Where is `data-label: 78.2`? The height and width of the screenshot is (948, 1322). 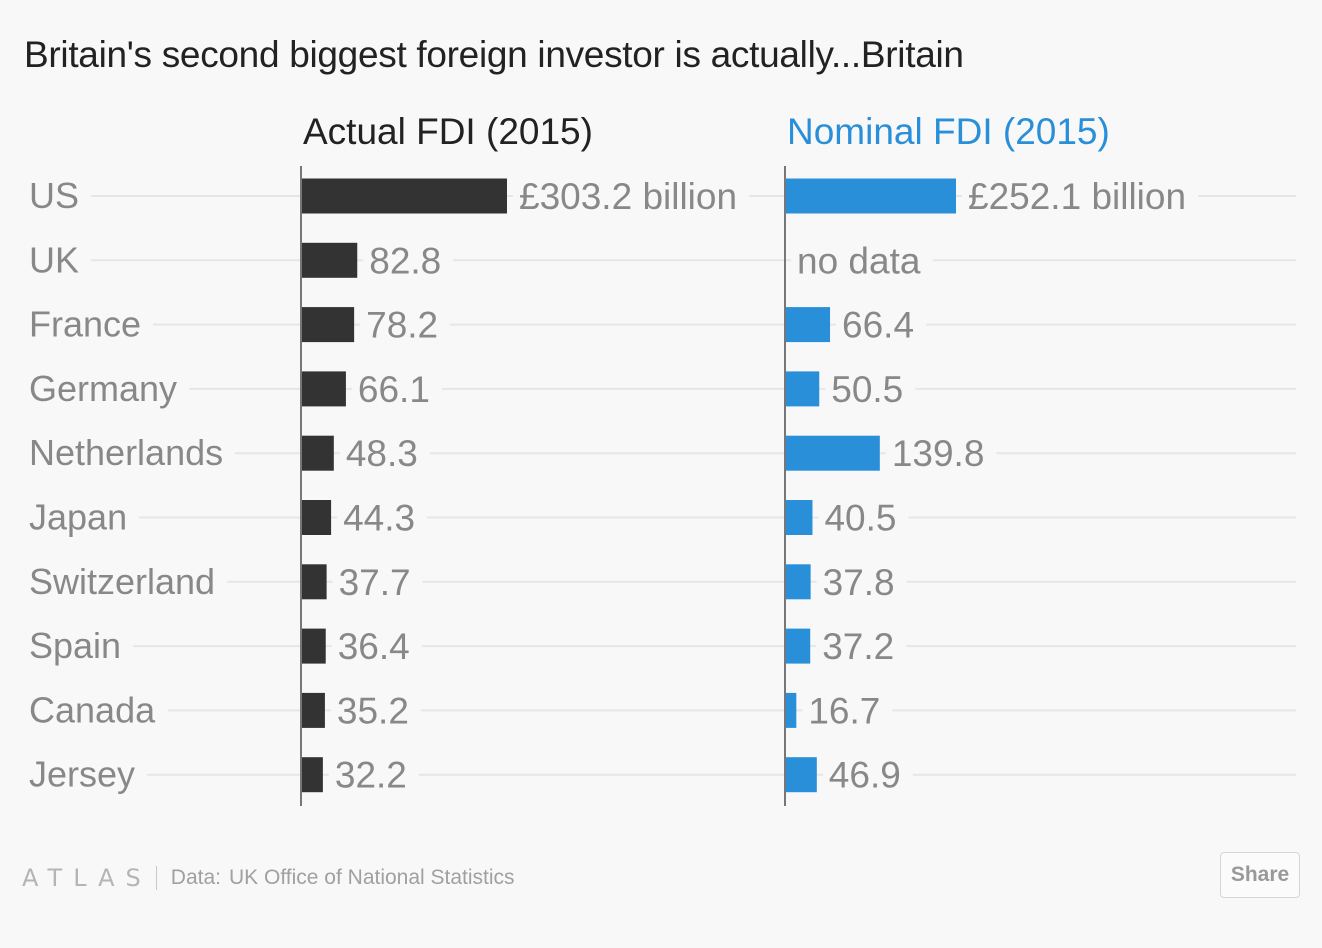 data-label: 78.2 is located at coordinates (402, 325).